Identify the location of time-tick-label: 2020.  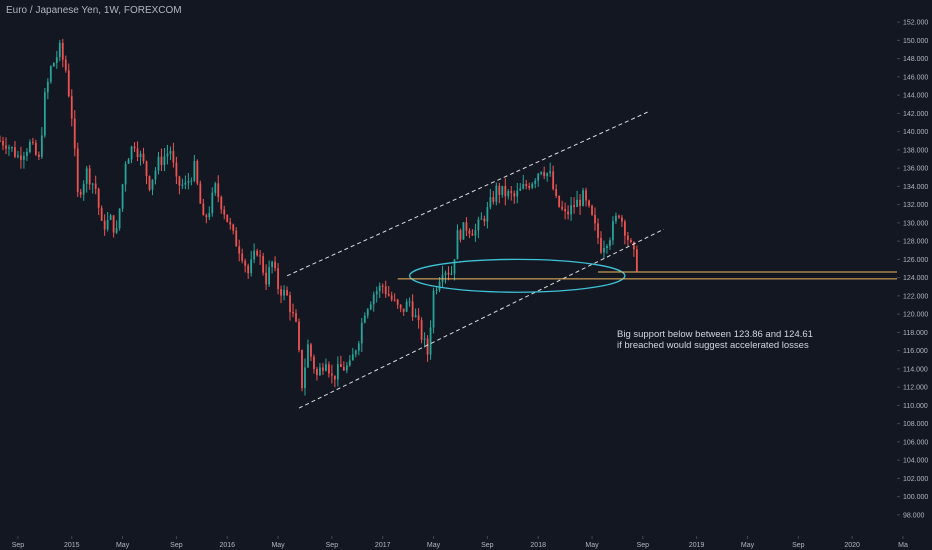
(852, 545).